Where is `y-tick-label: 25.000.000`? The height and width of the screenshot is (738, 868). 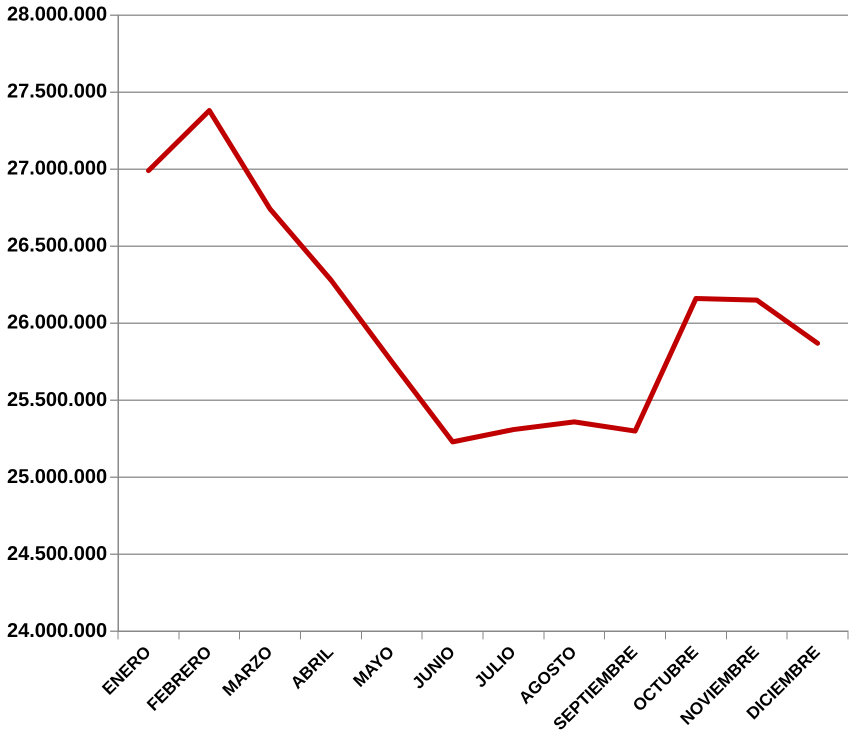 y-tick-label: 25.000.000 is located at coordinates (57, 477).